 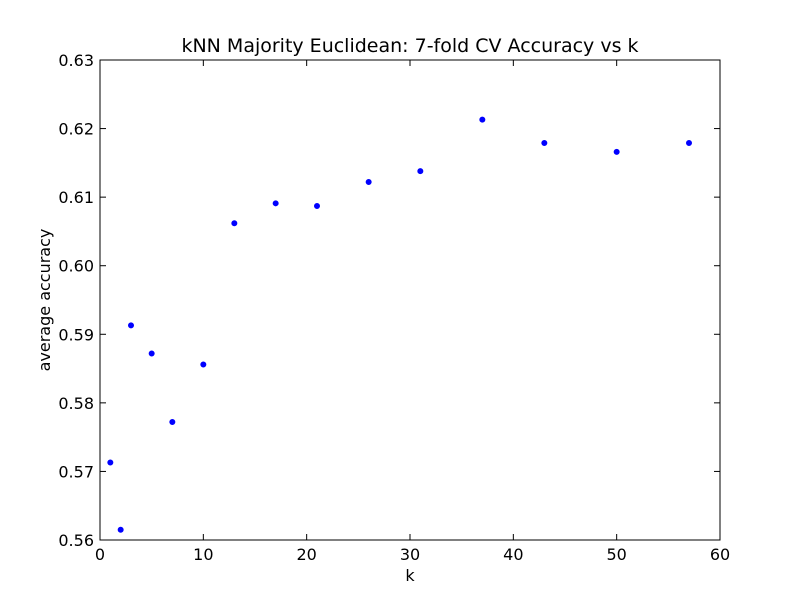 I want to click on x-tick-label: 60, so click(x=720, y=554).